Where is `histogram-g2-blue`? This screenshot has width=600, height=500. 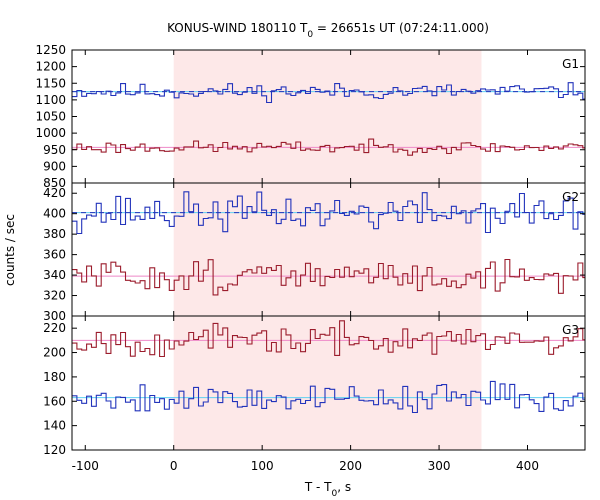 histogram-g2-blue is located at coordinates (328, 213).